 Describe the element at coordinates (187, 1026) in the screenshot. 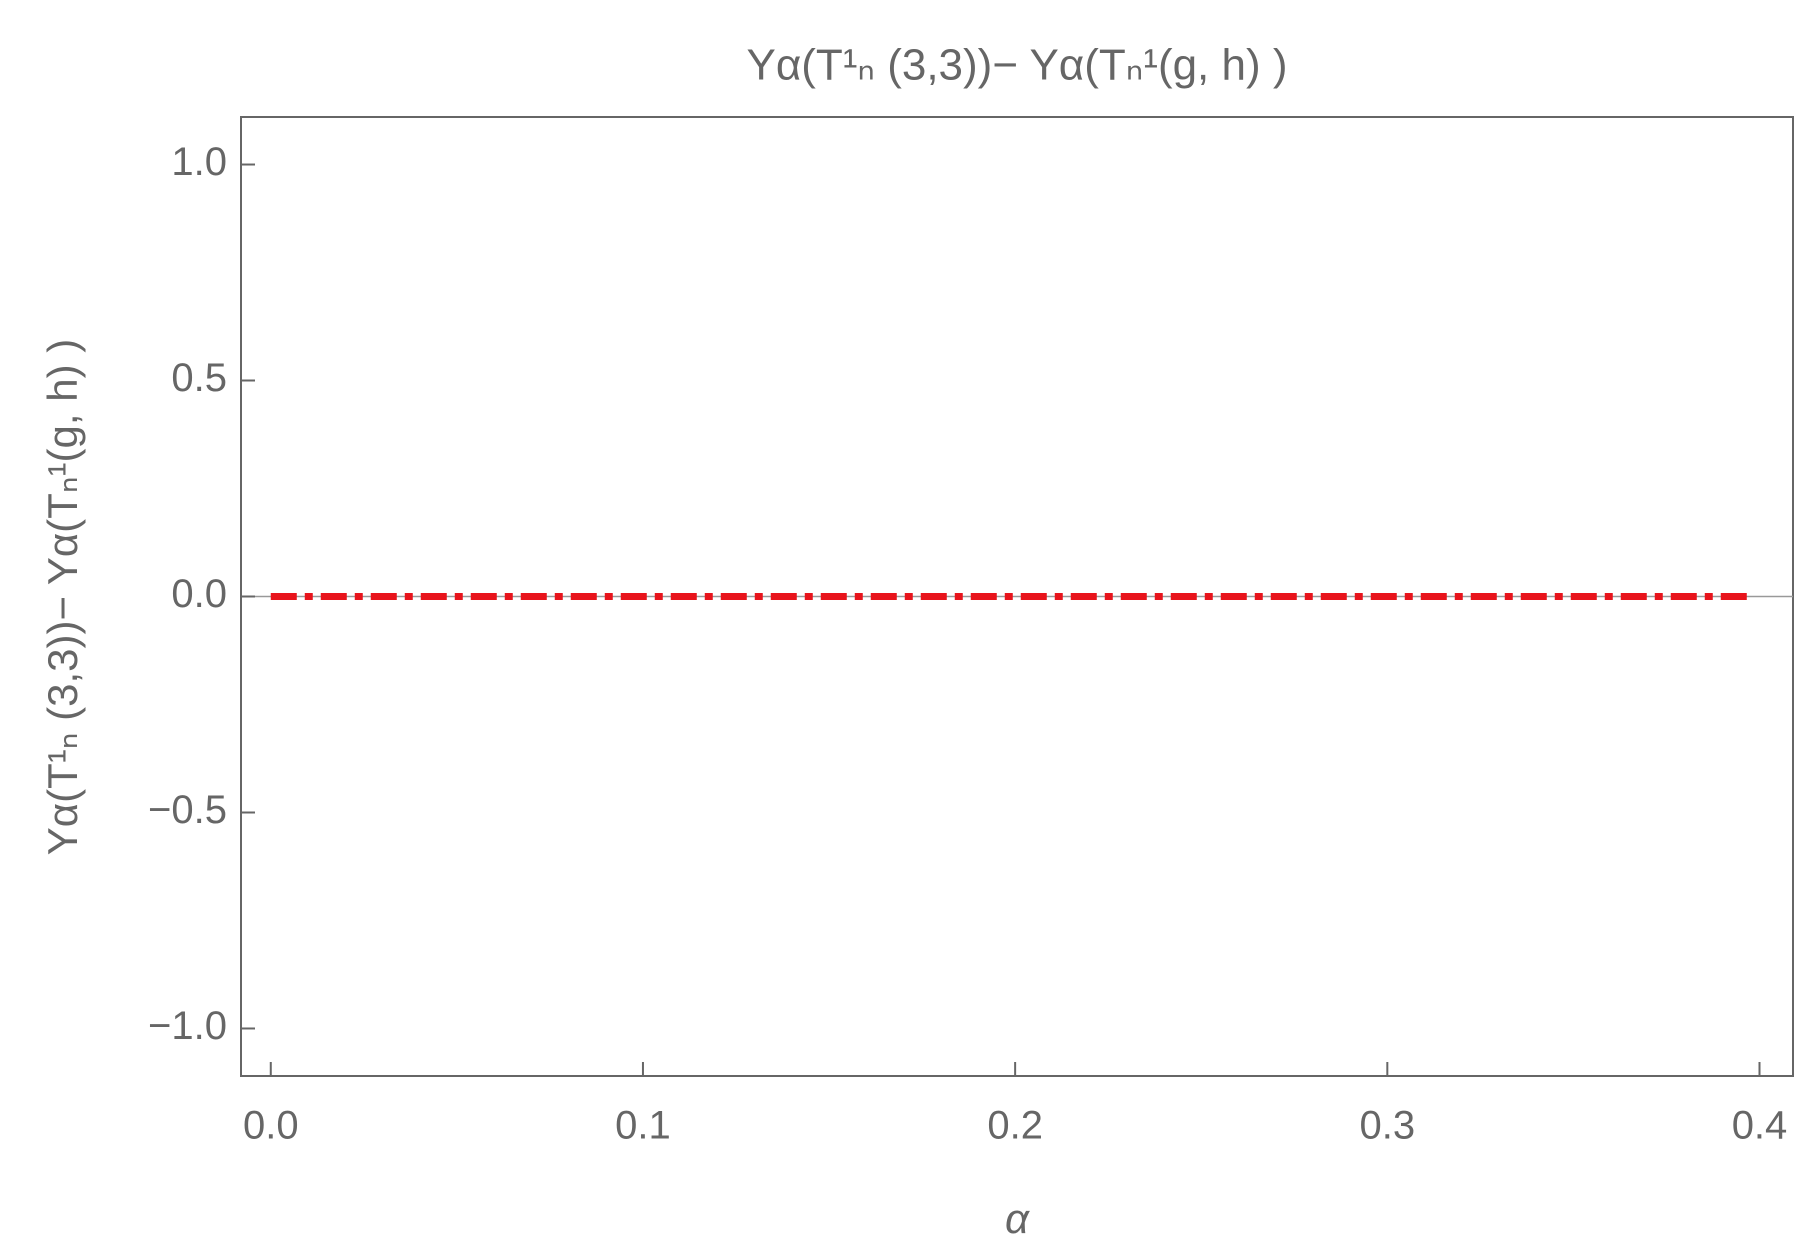

I see `y-tick-label: −1.0` at that location.